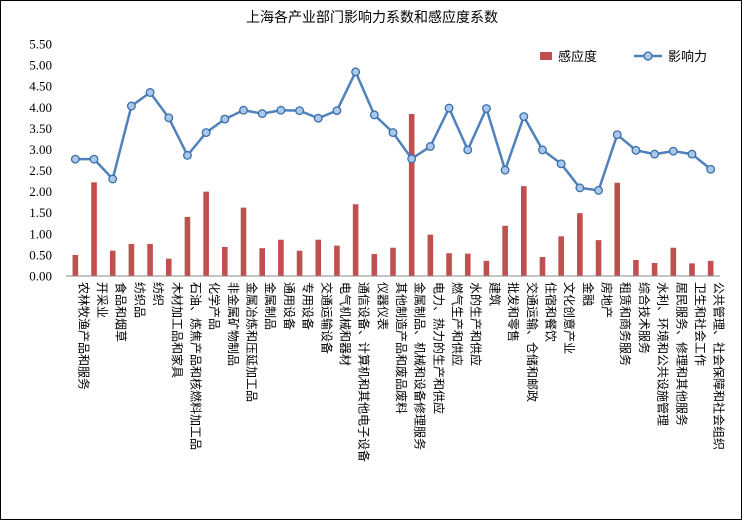  I want to click on y-tick-label: 3.50, so click(40, 128).